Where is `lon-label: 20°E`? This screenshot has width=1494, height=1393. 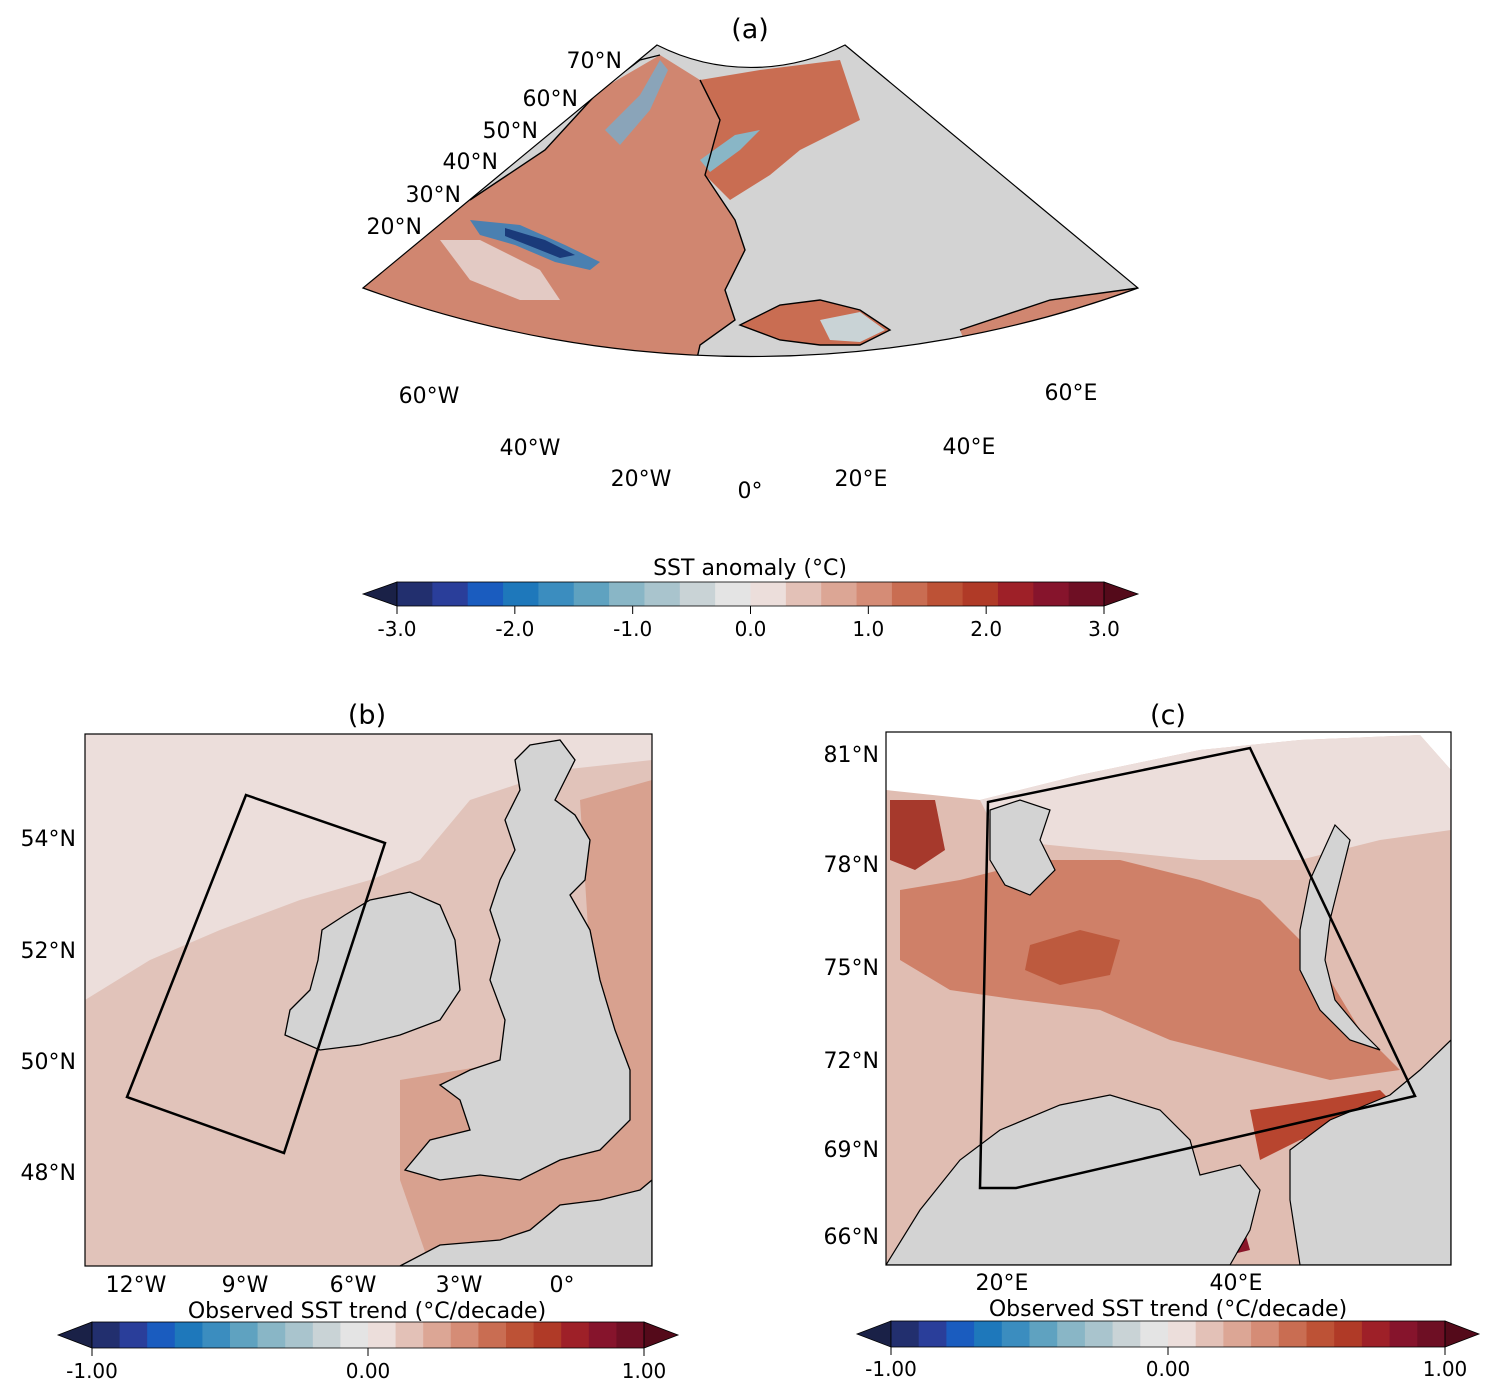
lon-label: 20°E is located at coordinates (1002, 1283).